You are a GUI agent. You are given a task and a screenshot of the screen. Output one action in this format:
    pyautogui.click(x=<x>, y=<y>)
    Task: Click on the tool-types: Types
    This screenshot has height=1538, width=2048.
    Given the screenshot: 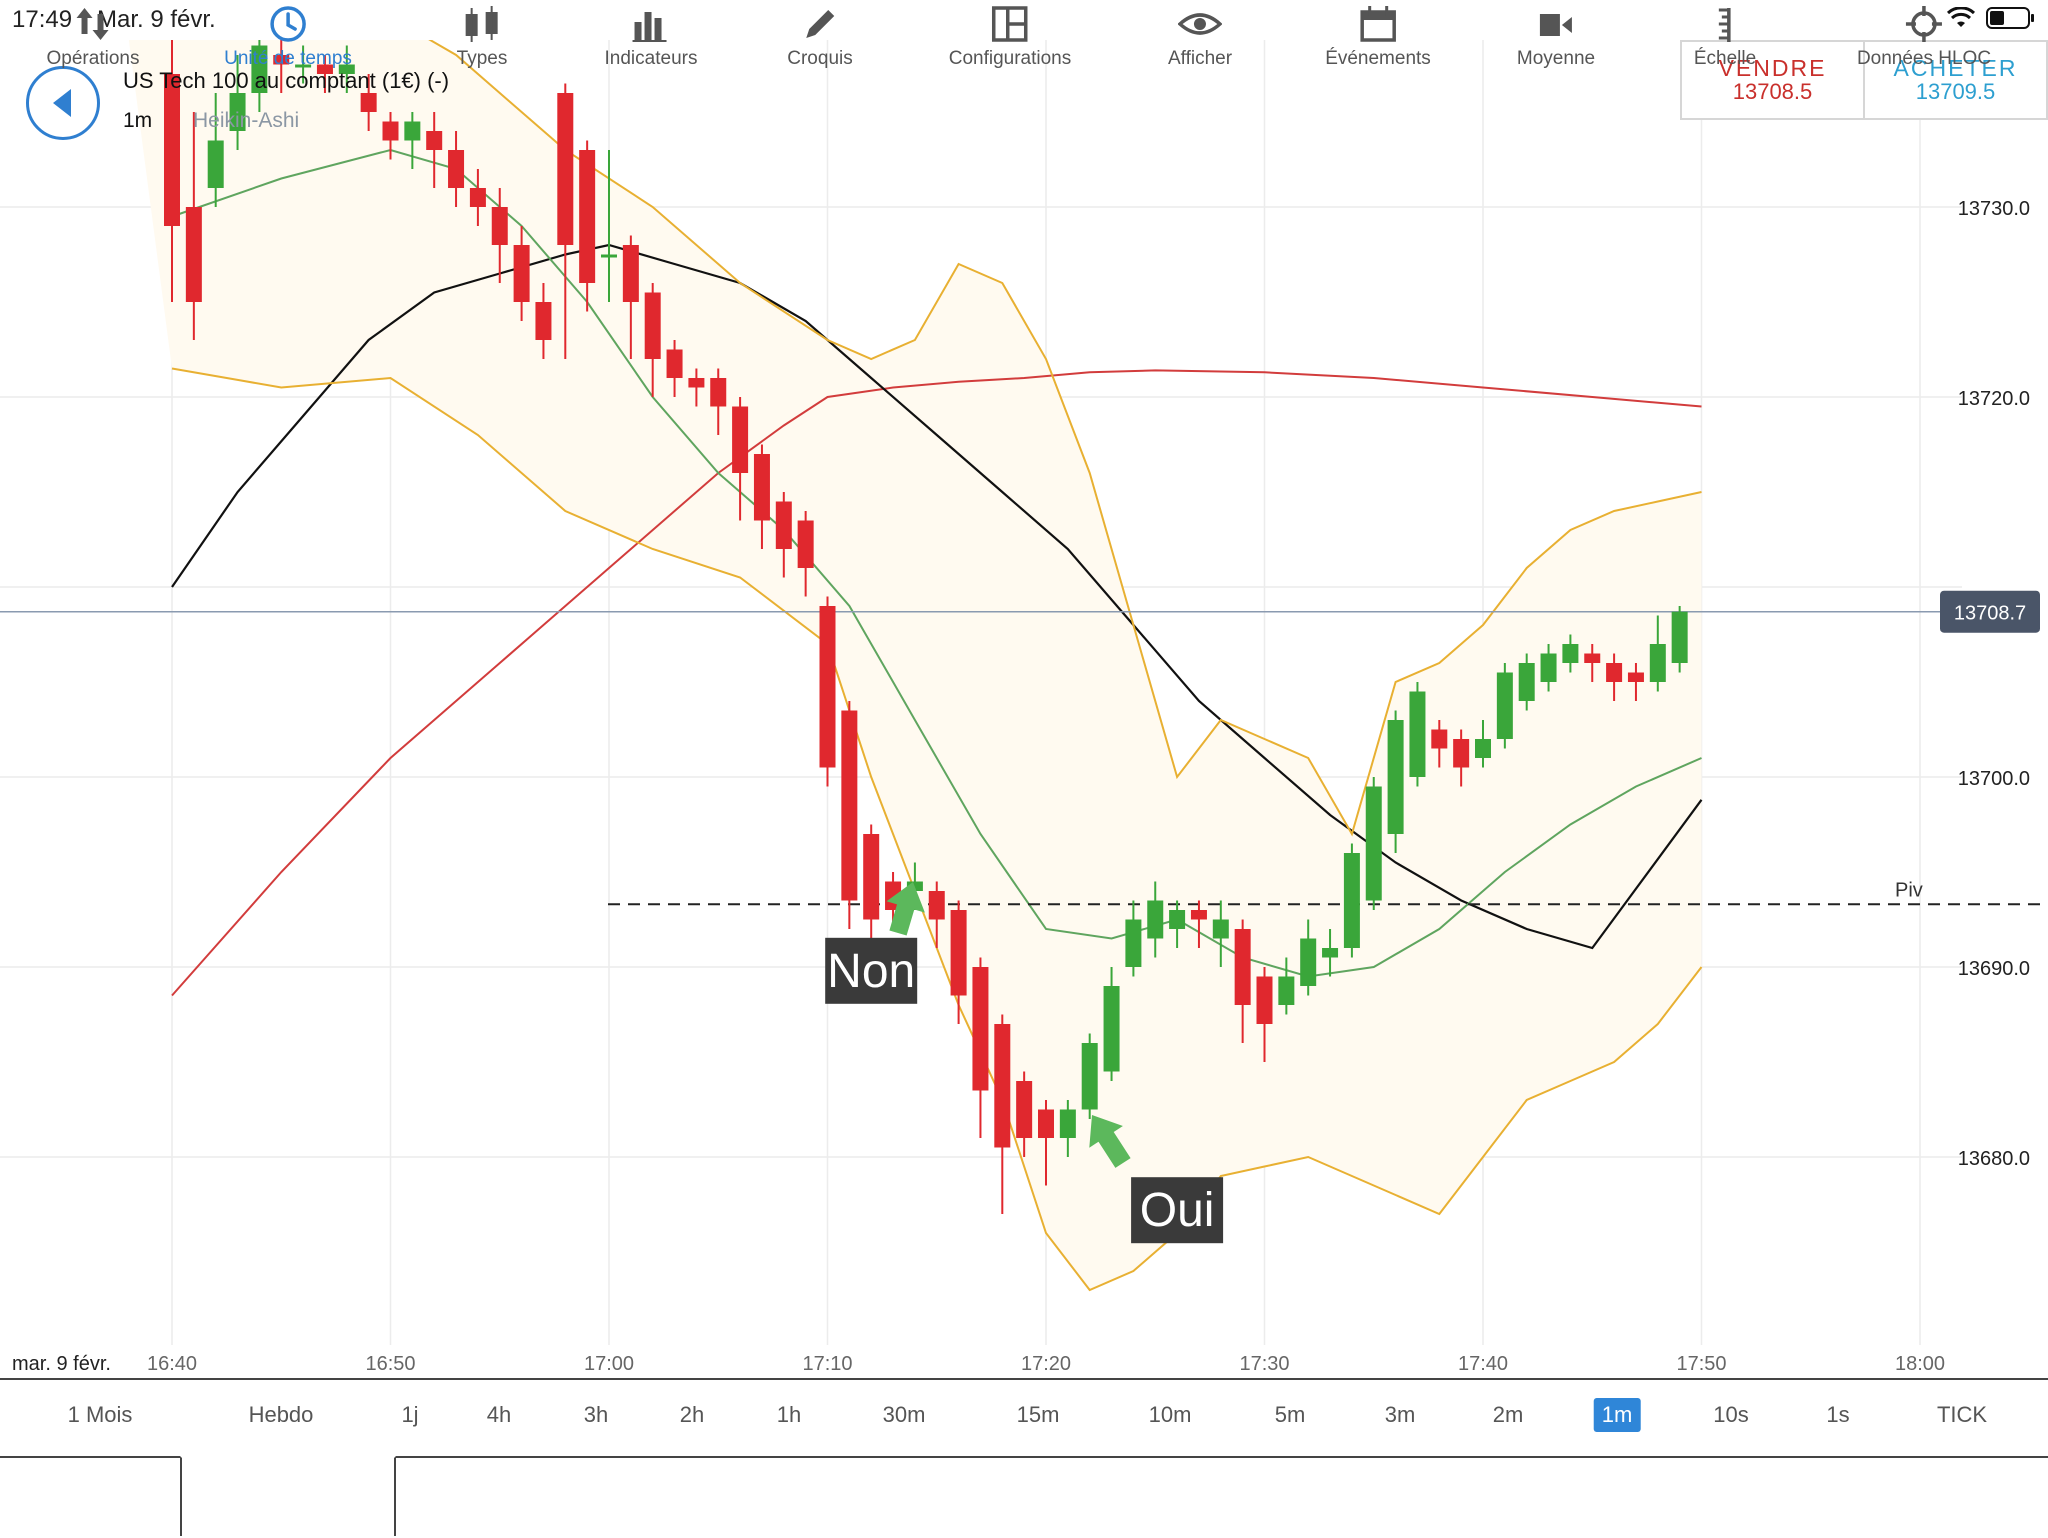 What is the action you would take?
    pyautogui.click(x=482, y=40)
    